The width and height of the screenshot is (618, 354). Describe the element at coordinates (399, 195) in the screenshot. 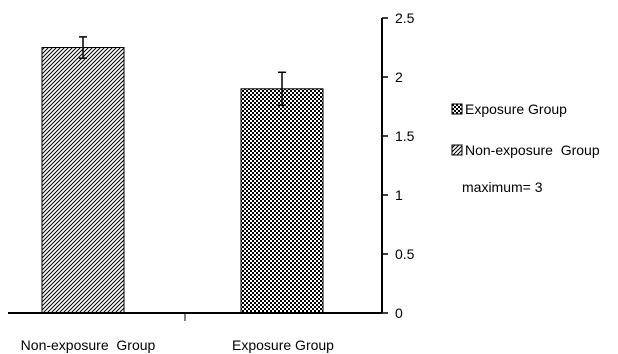

I see `y-tick-label: 1` at that location.